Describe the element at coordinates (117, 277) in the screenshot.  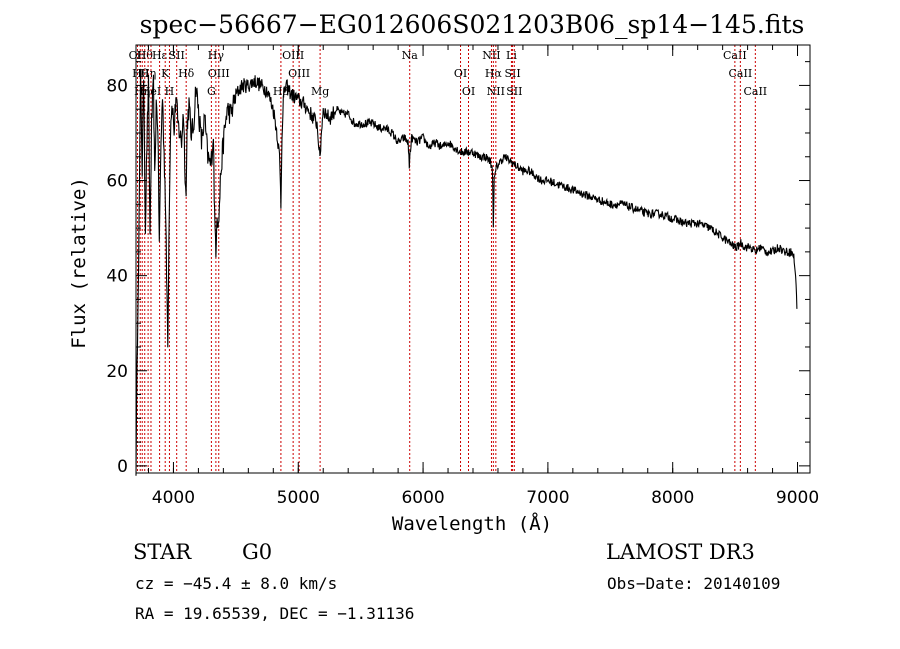
I see `y-tick-label: 40` at that location.